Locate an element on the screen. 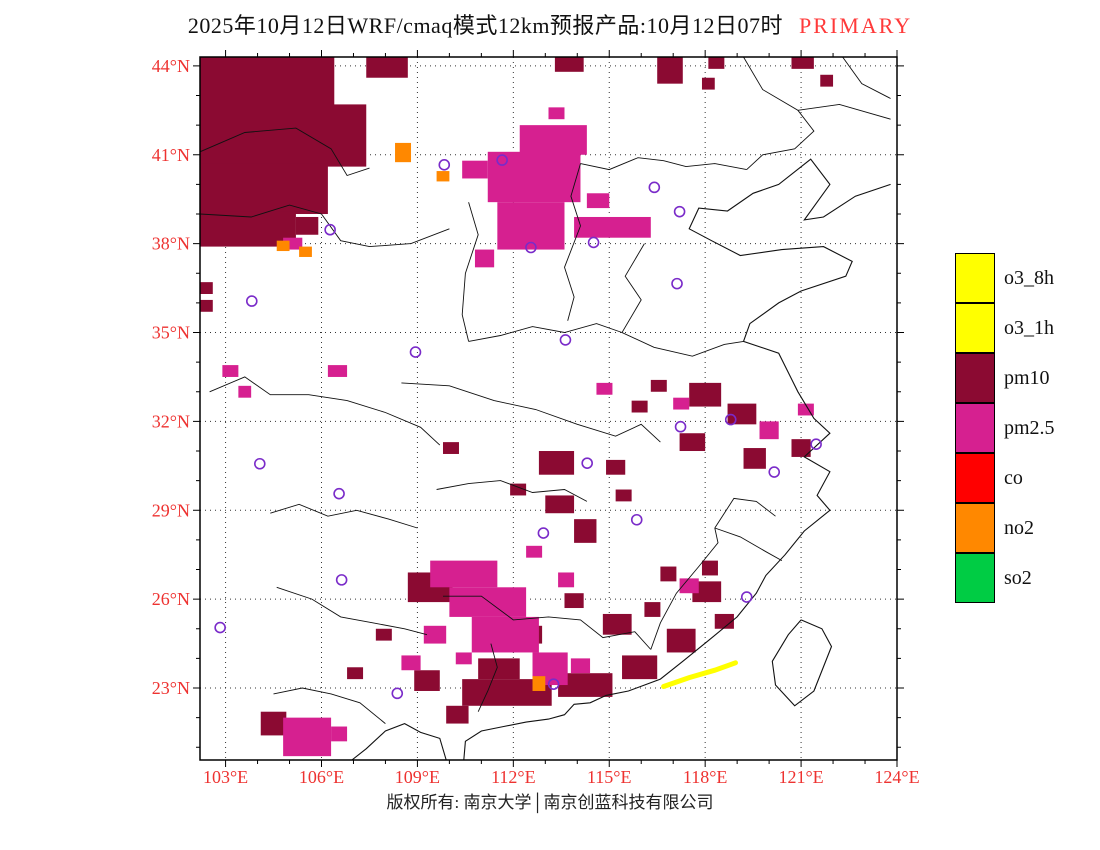 The width and height of the screenshot is (1100, 850). lat-label: 23°N is located at coordinates (171, 688).